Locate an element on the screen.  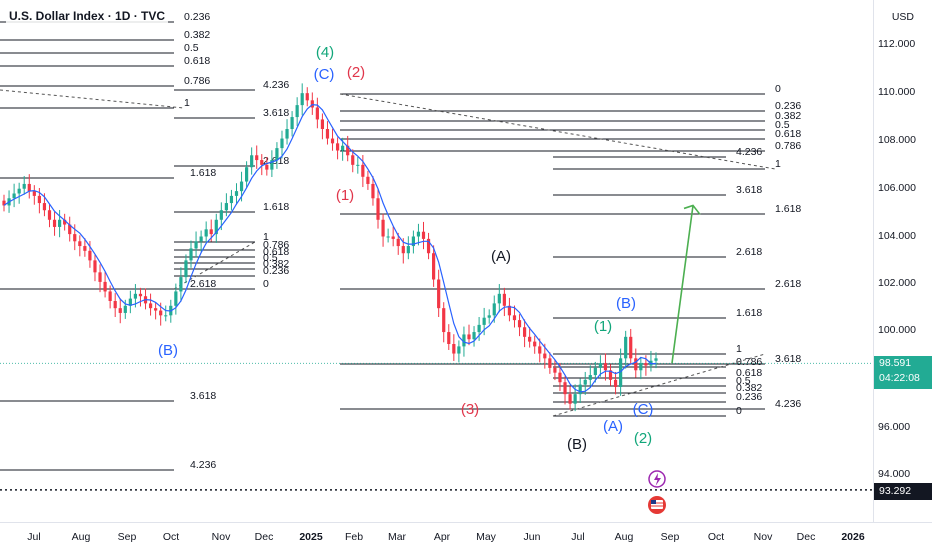
elliott-wave-label: (3) is located at coordinates (470, 409).